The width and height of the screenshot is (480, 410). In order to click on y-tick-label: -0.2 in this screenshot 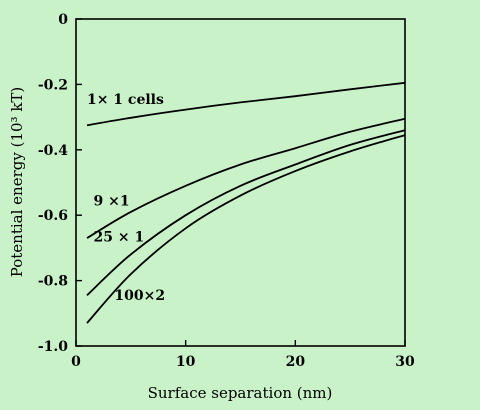, I will do `click(53, 85)`.